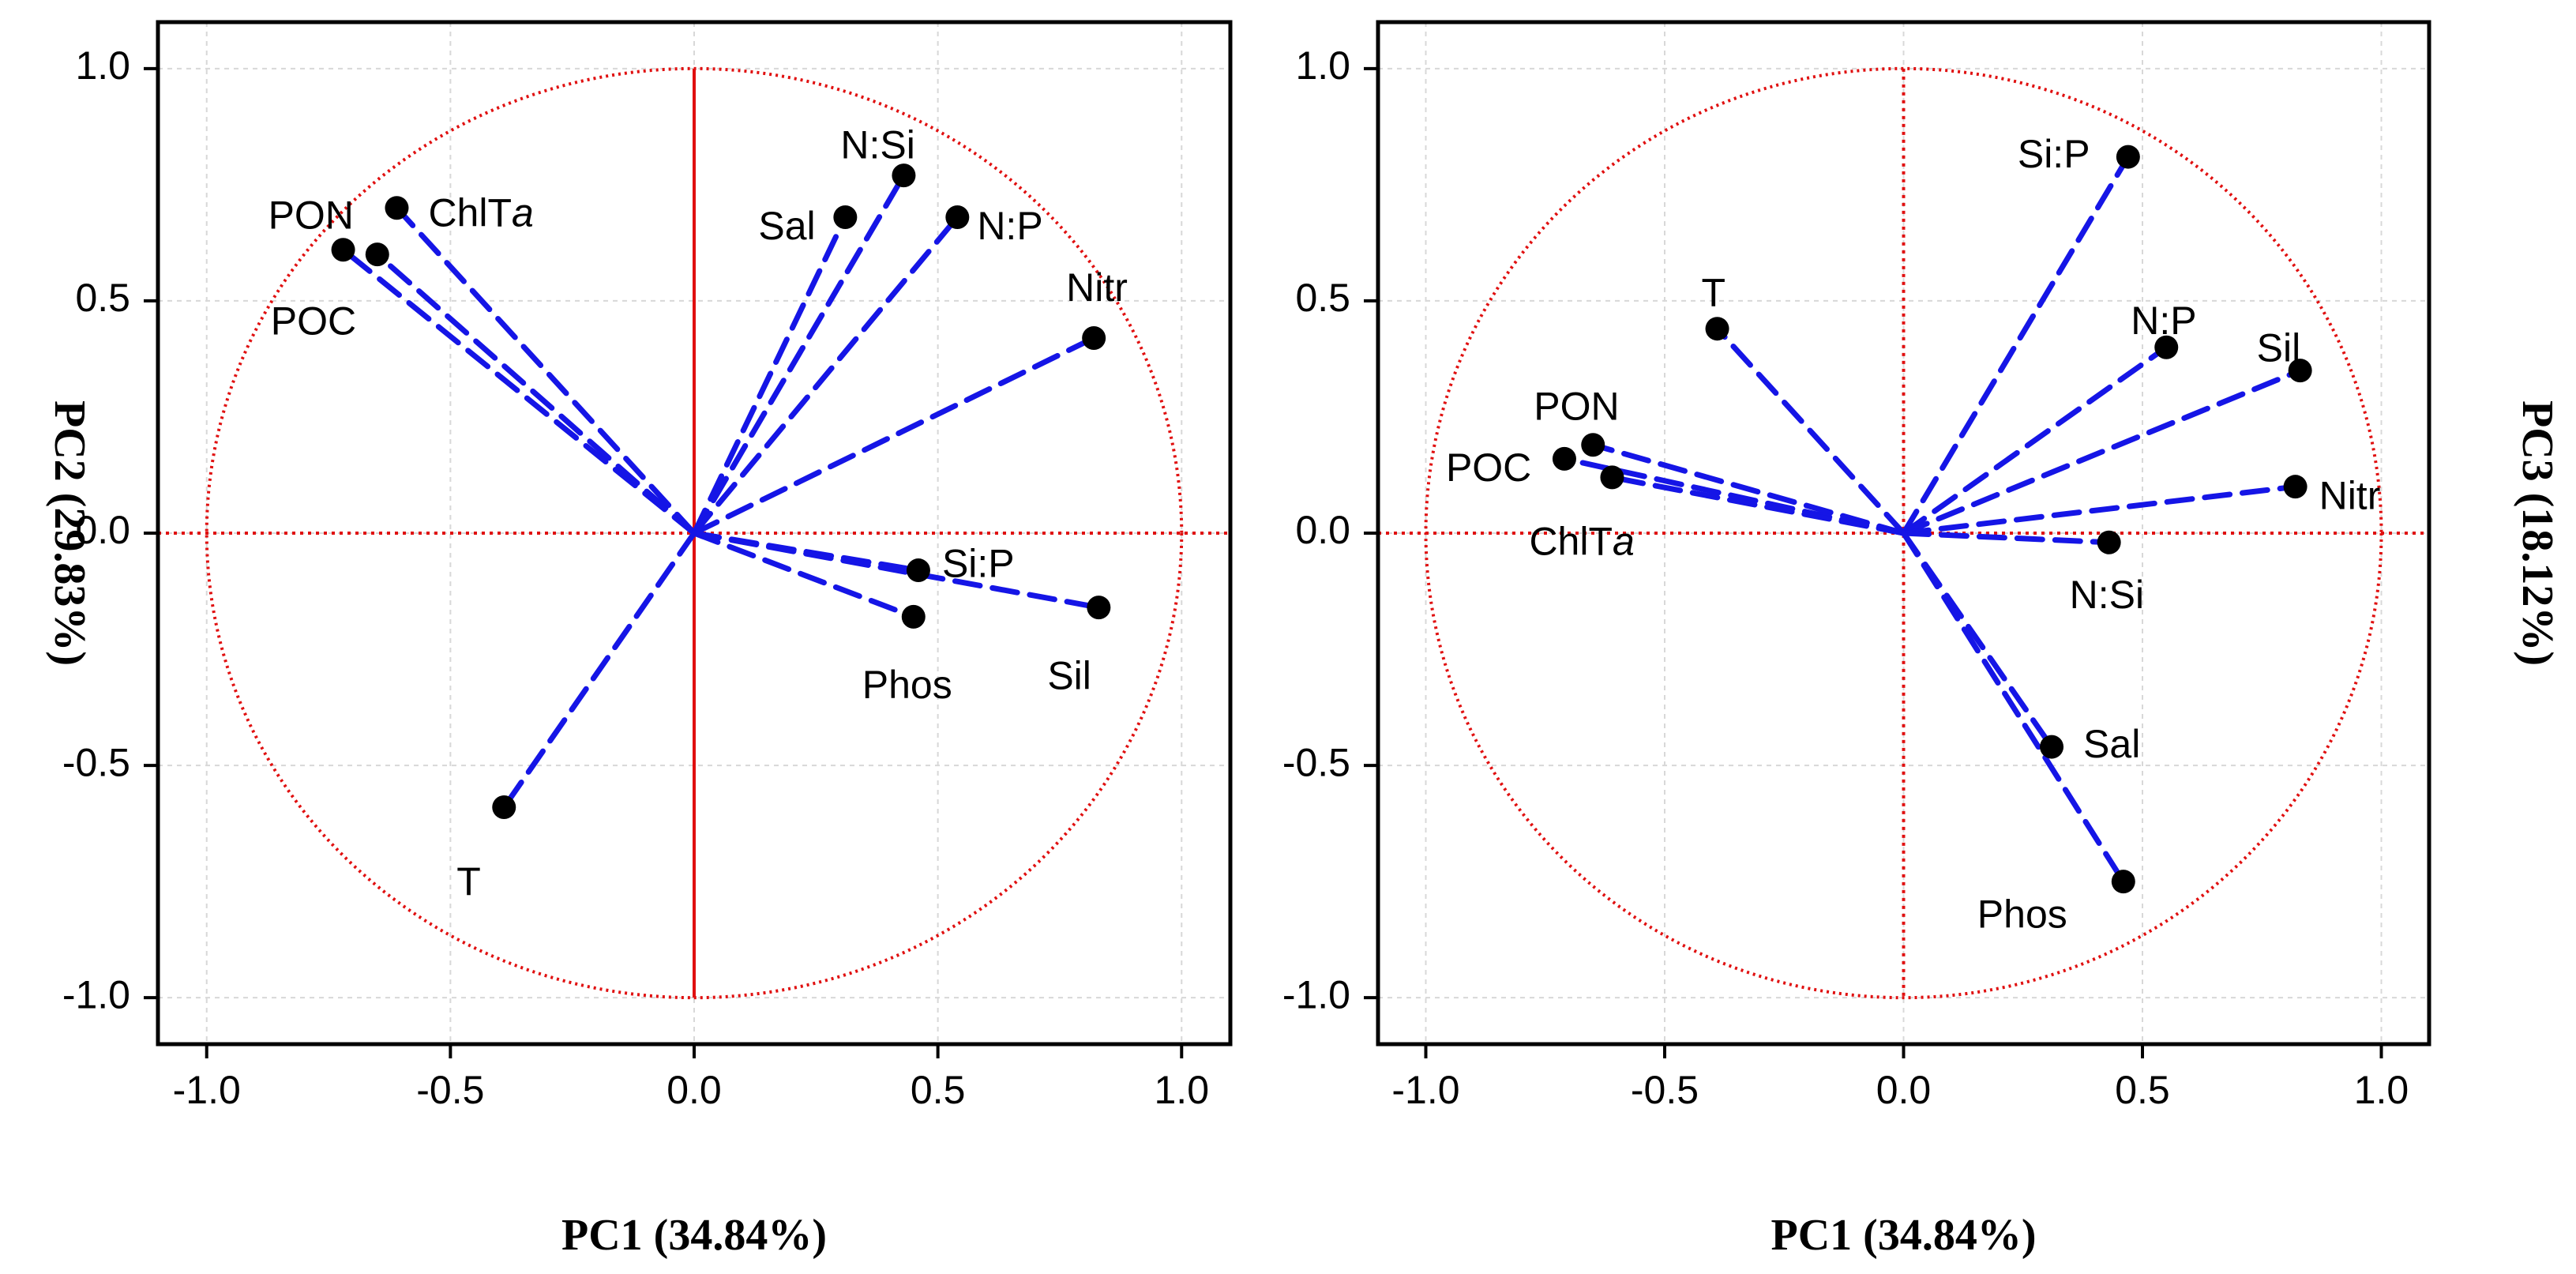 The width and height of the screenshot is (2576, 1274). I want to click on loading-vector-sal, so click(769, 375).